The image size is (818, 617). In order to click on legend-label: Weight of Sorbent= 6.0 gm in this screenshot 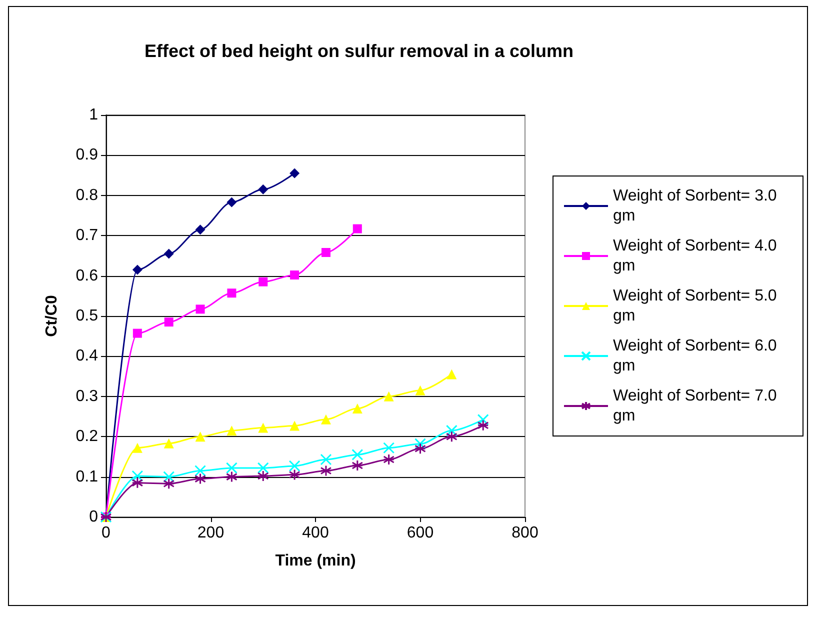, I will do `click(697, 356)`.